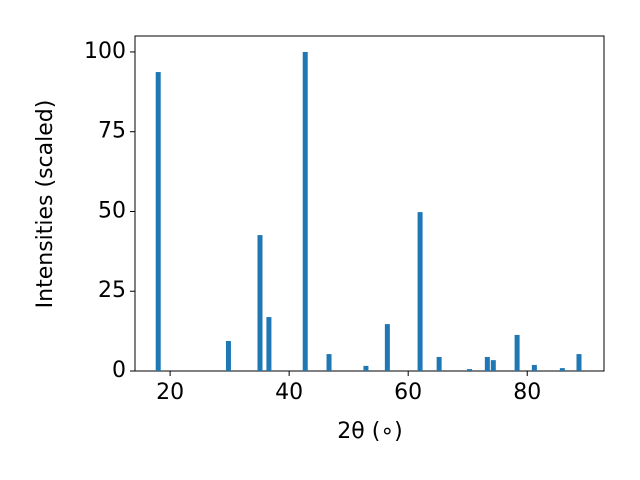  I want to click on x-tick-label: 60, so click(408, 392).